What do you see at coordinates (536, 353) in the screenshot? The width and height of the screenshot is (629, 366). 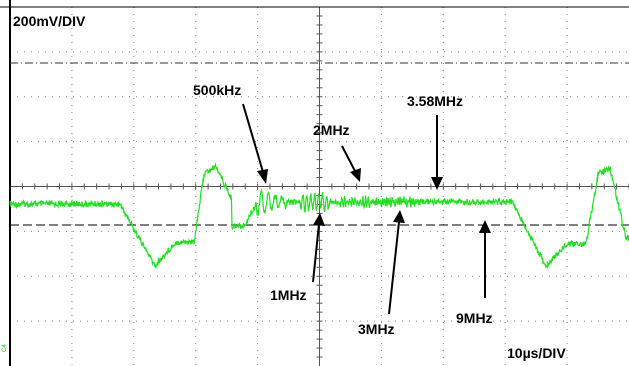 I see `timebase-label: 10µs/DIV` at bounding box center [536, 353].